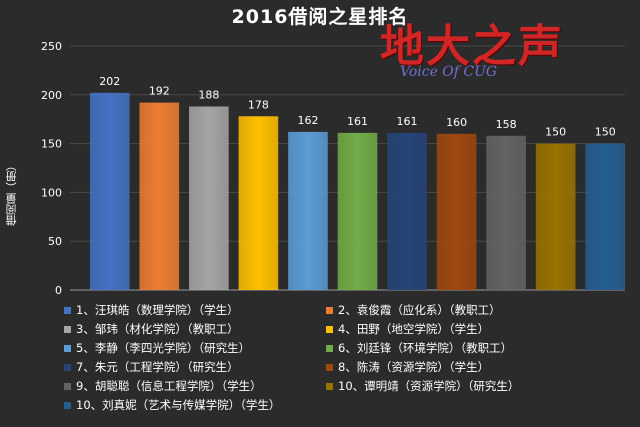  What do you see at coordinates (163, 348) in the screenshot?
I see `legend-label: 5、李静（李四光学院）（研究生）` at bounding box center [163, 348].